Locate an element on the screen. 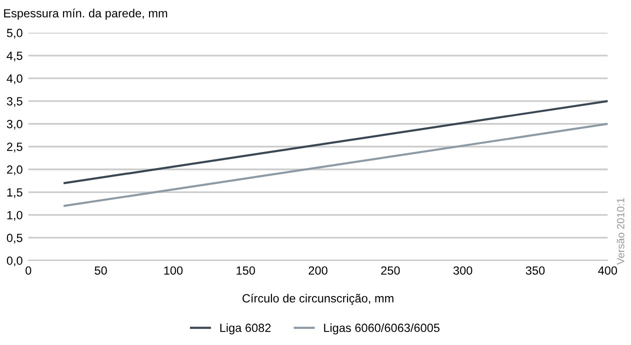 The image size is (631, 345). legend-label: Ligas 6060/6063/6005 is located at coordinates (382, 328).